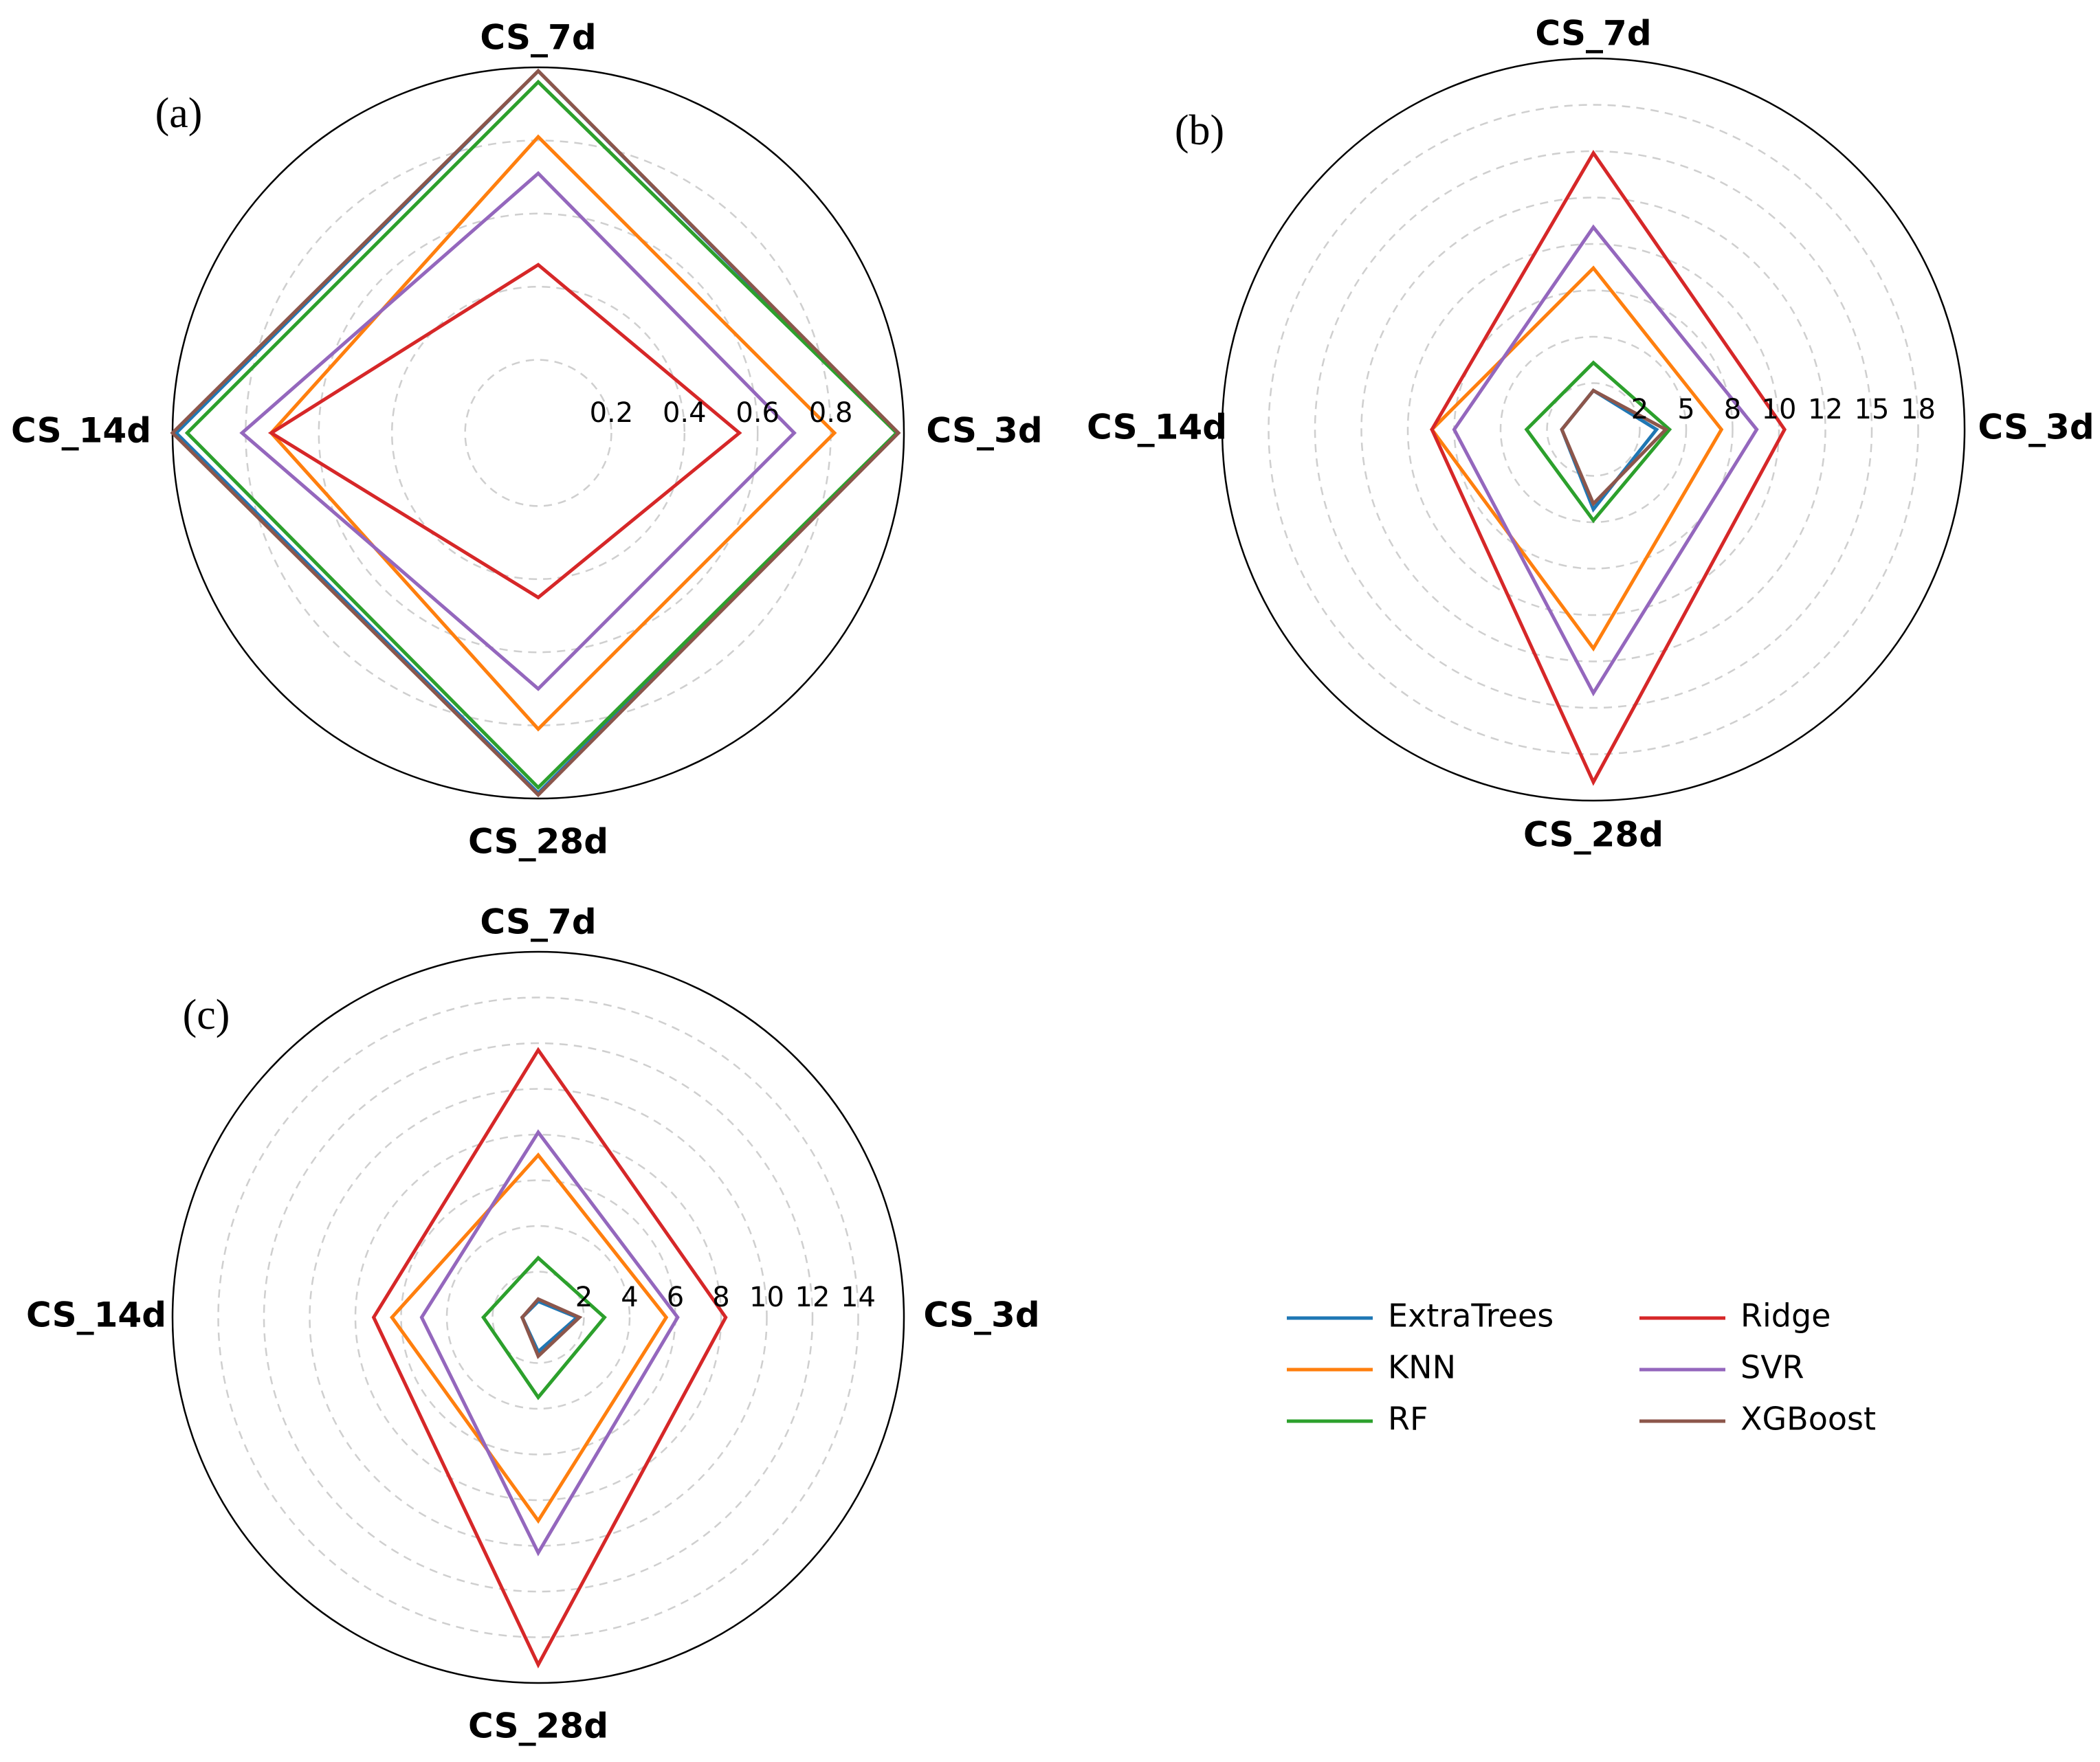 This screenshot has width=2100, height=1762. Describe the element at coordinates (179, 113) in the screenshot. I see `panel-label: (a)` at that location.